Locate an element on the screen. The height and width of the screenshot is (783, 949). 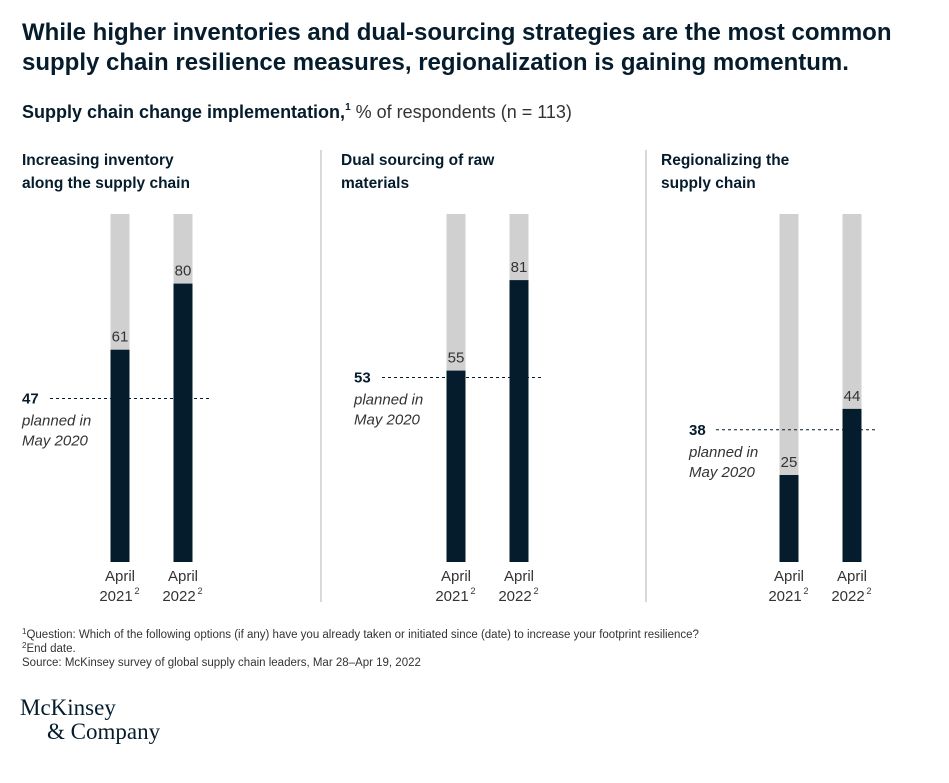
footnote-mark-2: 2 is located at coordinates (24, 645).